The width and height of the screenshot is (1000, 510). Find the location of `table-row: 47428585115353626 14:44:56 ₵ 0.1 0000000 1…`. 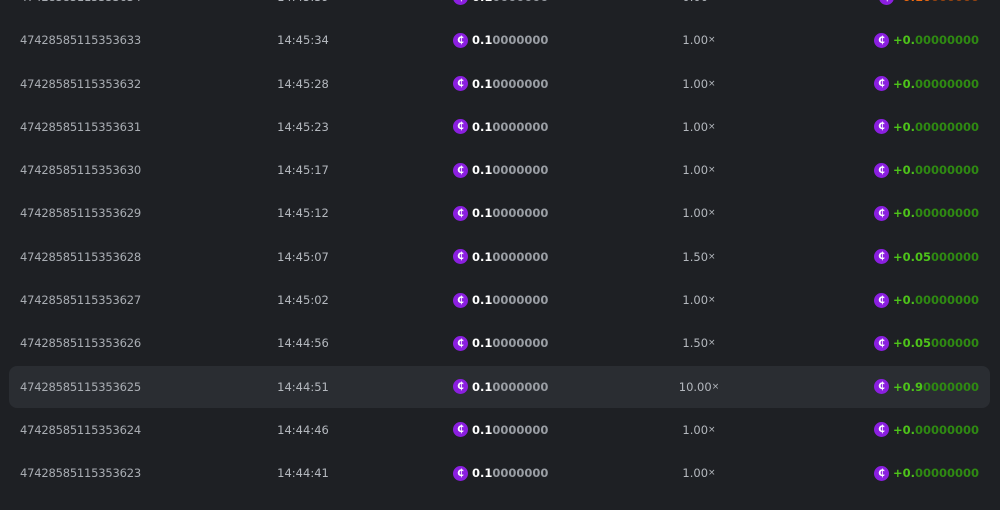

table-row: 47428585115353626 14:44:56 ₵ 0.1 0000000 1… is located at coordinates (499, 343).